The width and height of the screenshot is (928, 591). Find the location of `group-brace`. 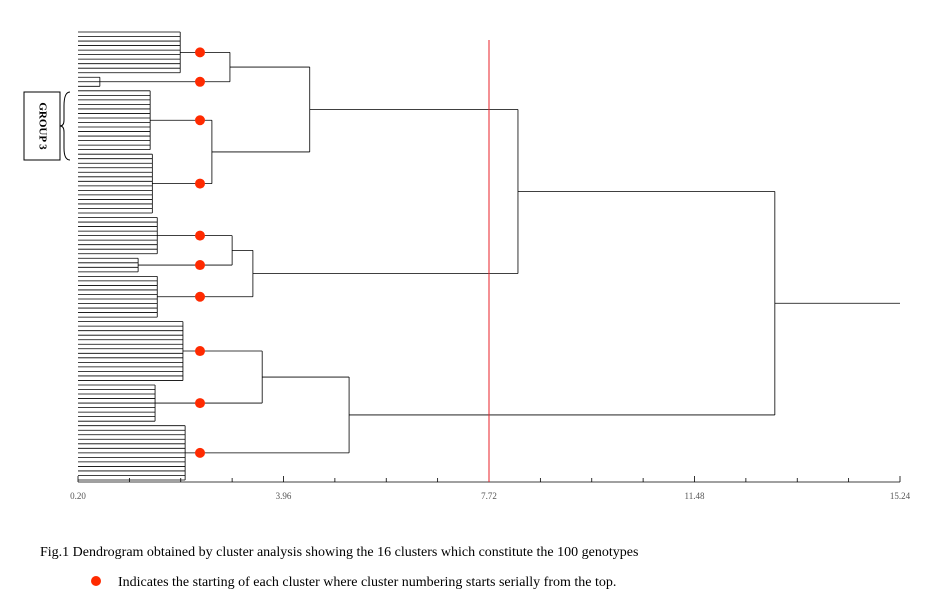

group-brace is located at coordinates (65, 126).